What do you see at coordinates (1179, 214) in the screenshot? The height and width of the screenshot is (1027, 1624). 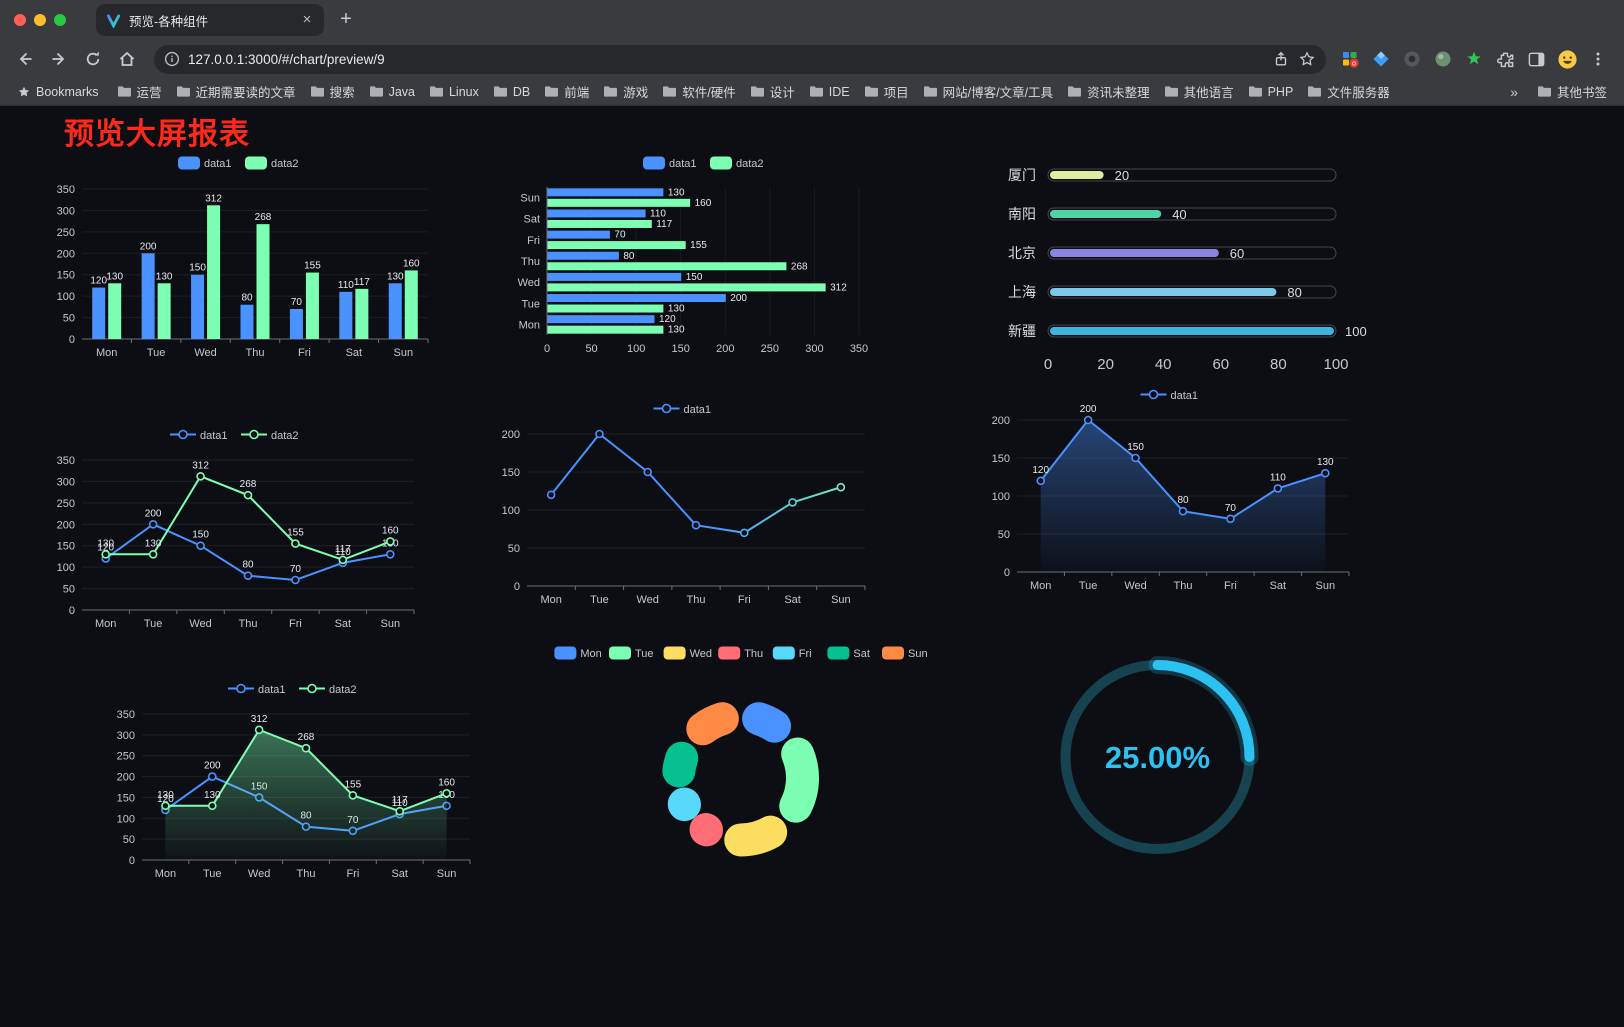 I see `svg-text: 40` at bounding box center [1179, 214].